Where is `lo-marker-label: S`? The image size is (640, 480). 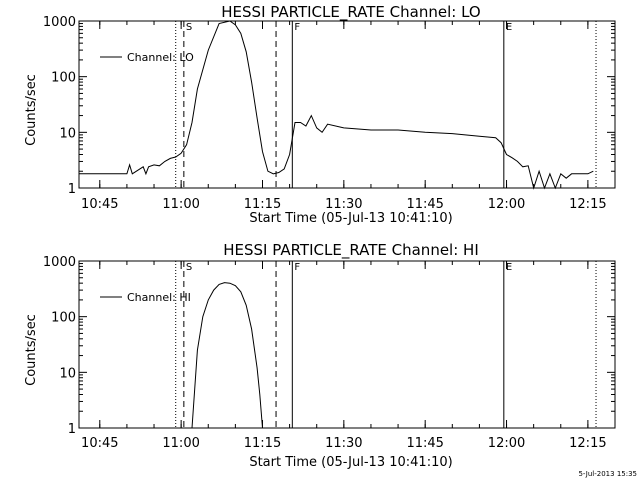
lo-marker-label: S is located at coordinates (189, 27).